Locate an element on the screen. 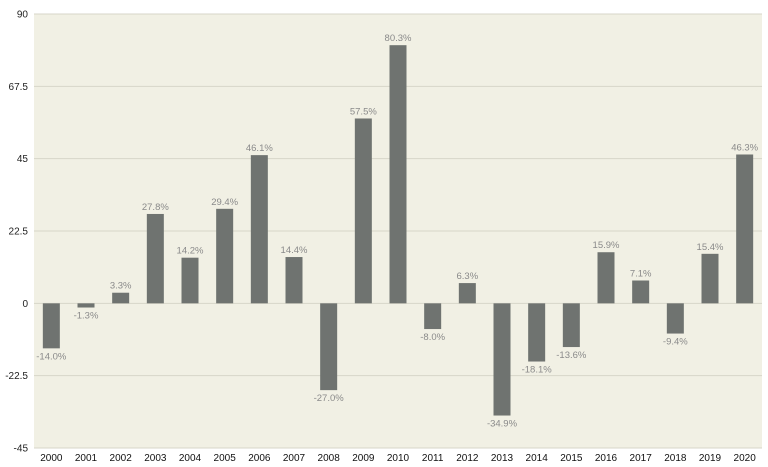 This screenshot has height=467, width=768. data-label-2018: -9.4% is located at coordinates (675, 342).